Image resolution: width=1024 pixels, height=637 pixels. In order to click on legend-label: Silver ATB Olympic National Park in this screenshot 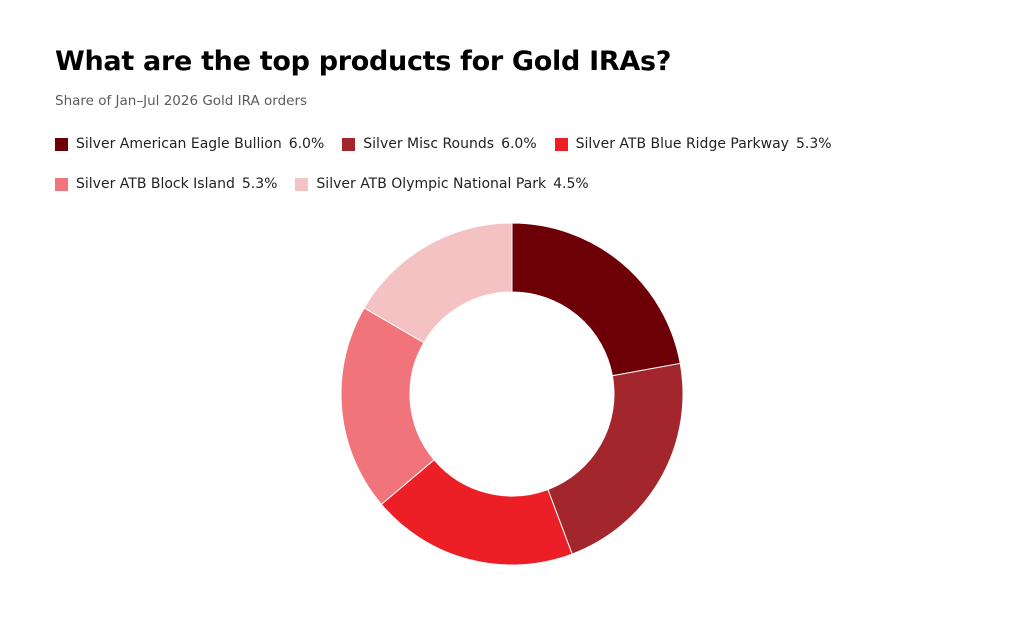, I will do `click(431, 184)`.